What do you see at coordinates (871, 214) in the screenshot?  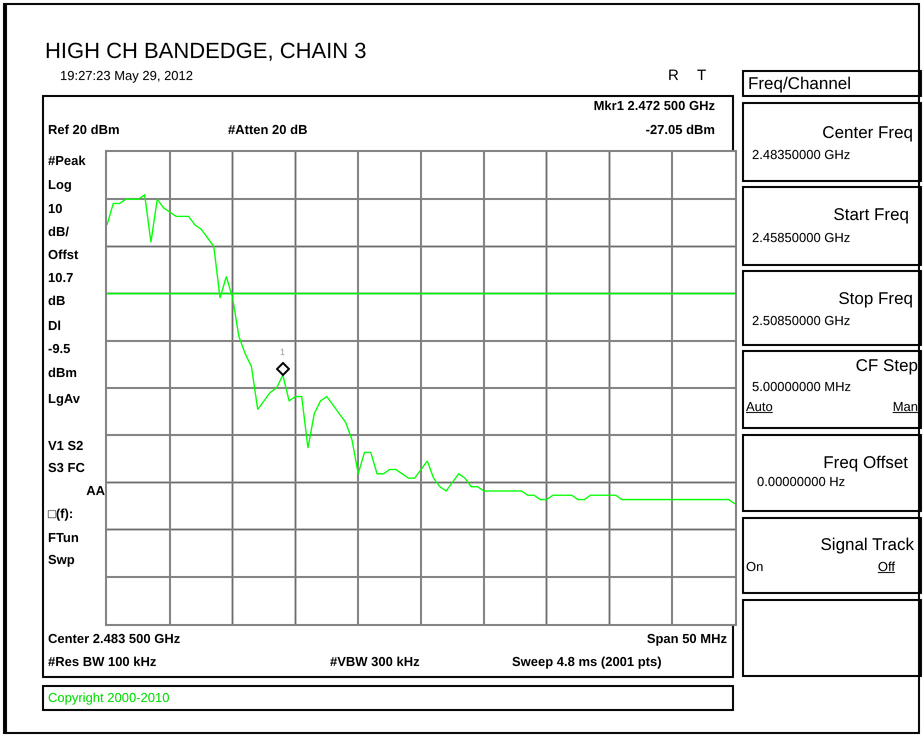 I see `text: Start Freq` at bounding box center [871, 214].